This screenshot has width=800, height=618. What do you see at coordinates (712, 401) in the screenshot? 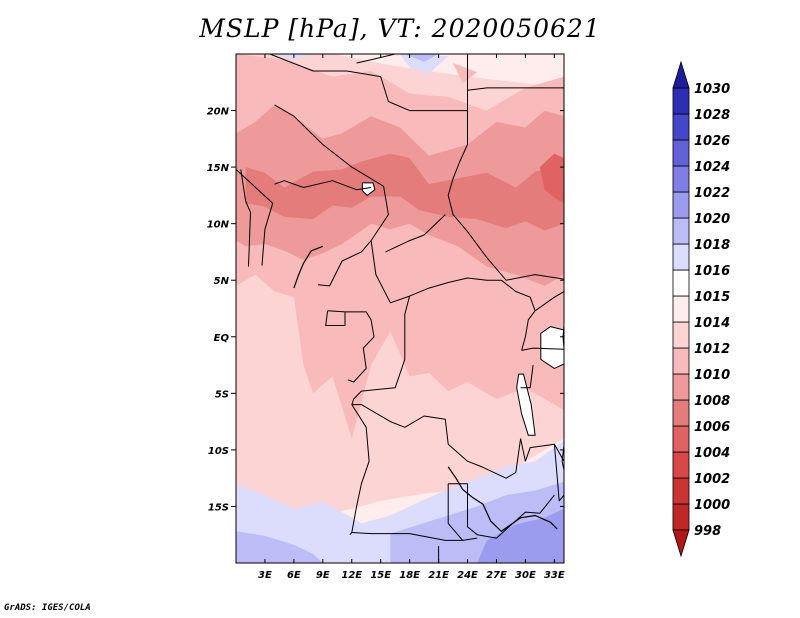
I see `colorbar-label: 1008` at bounding box center [712, 401].